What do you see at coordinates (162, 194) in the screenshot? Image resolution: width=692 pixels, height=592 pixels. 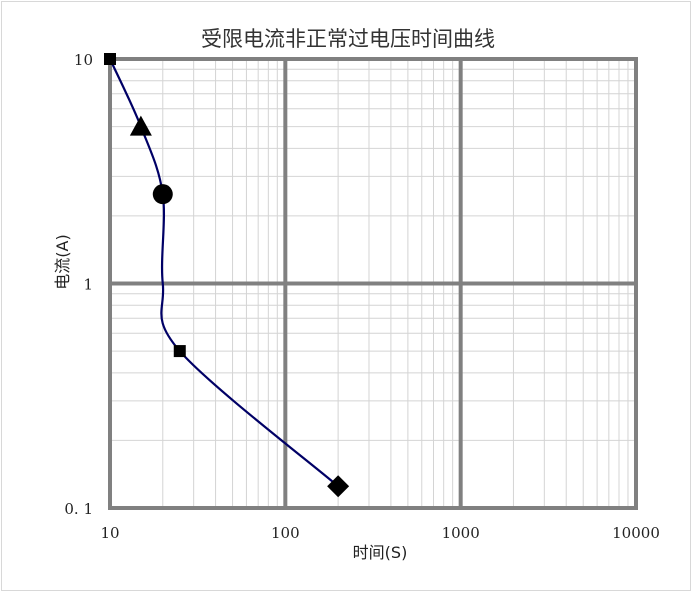 I see `circle-marker` at bounding box center [162, 194].